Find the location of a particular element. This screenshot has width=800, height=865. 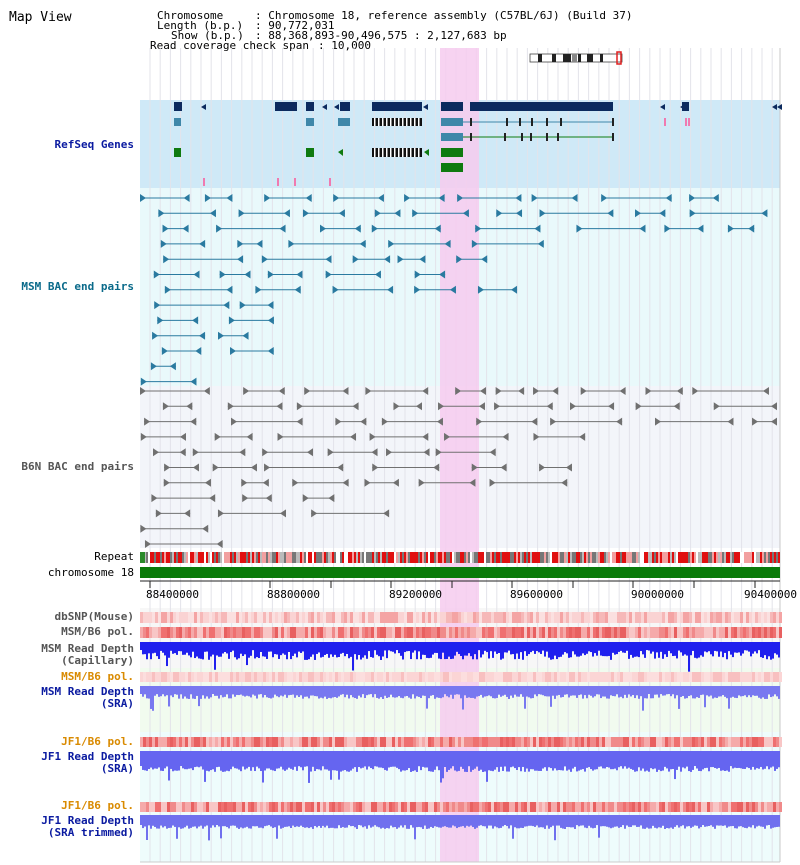

msm-depth-capillary-track-label: MSM Read Depth (Capillary) is located at coordinates (87, 654).